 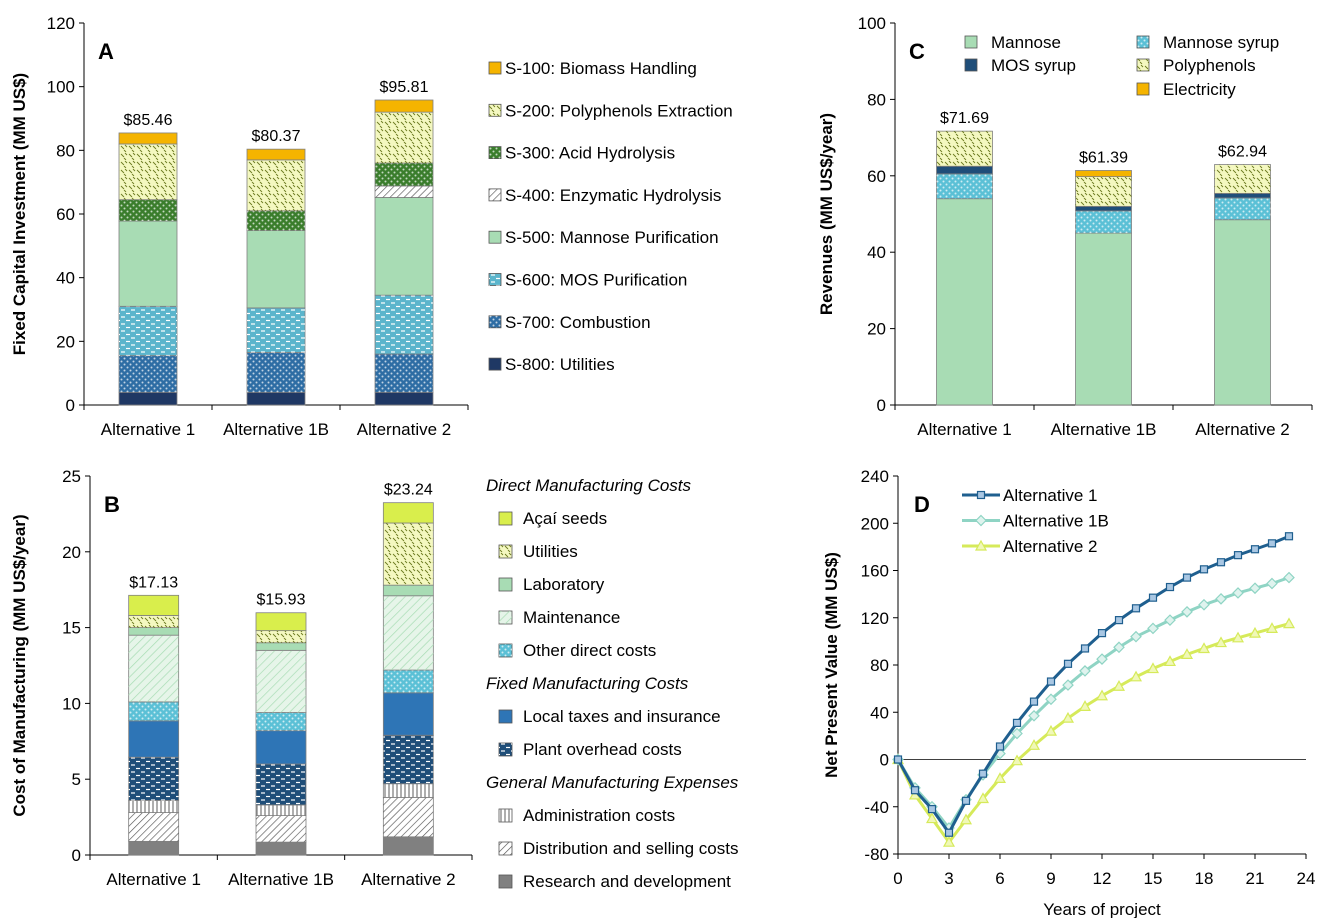 I want to click on total-label: $17.13, so click(x=153, y=582).